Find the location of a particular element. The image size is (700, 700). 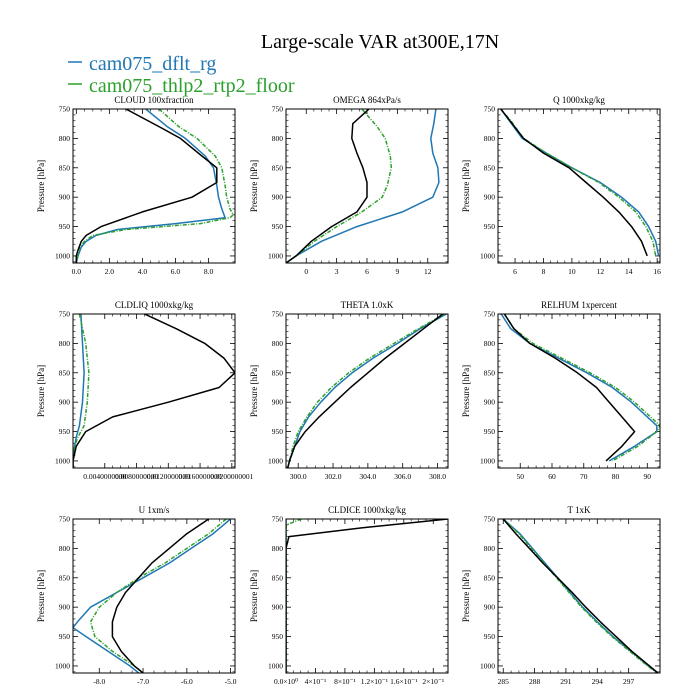

x-tick-label: 0 is located at coordinates (306, 271).